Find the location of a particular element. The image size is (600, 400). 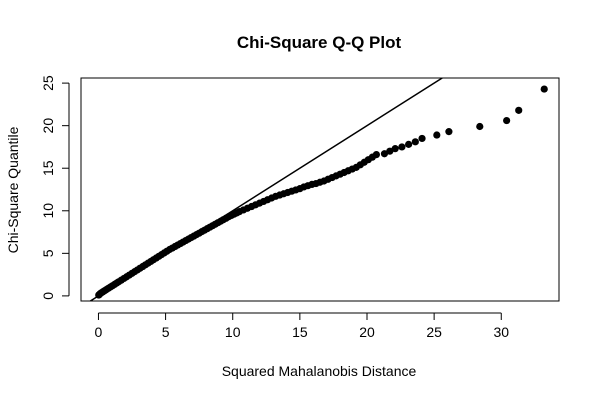

x-tick-label: 20 is located at coordinates (367, 332).